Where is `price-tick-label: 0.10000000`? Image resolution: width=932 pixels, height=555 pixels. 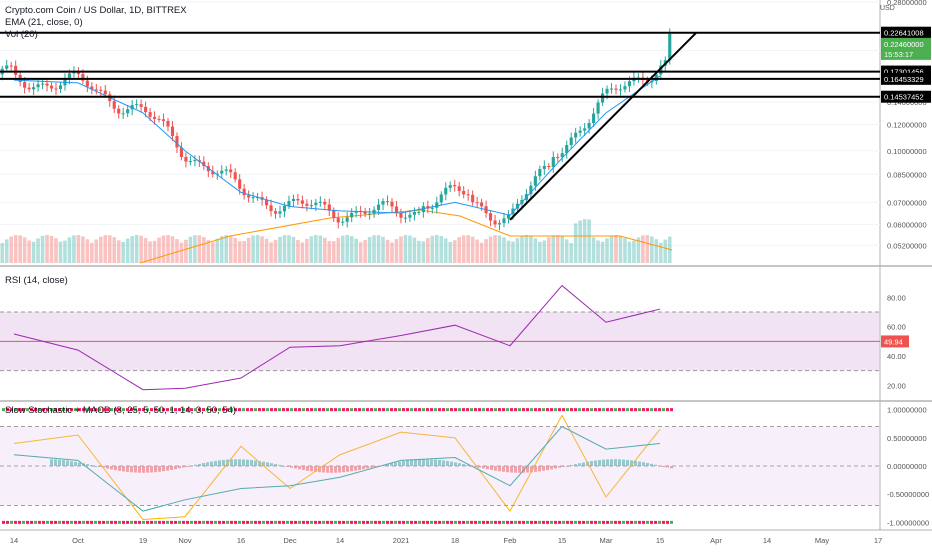
price-tick-label: 0.10000000 is located at coordinates (907, 151).